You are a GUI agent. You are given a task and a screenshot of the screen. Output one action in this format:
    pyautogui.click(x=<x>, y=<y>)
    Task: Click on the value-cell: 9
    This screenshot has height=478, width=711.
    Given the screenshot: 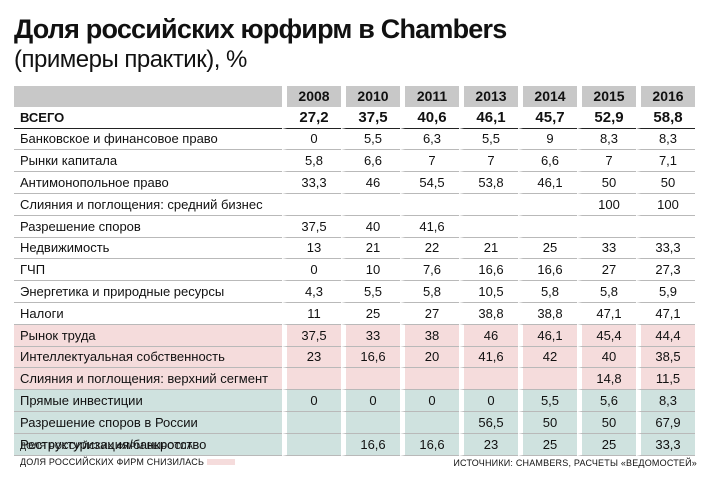 What is the action you would take?
    pyautogui.click(x=547, y=140)
    